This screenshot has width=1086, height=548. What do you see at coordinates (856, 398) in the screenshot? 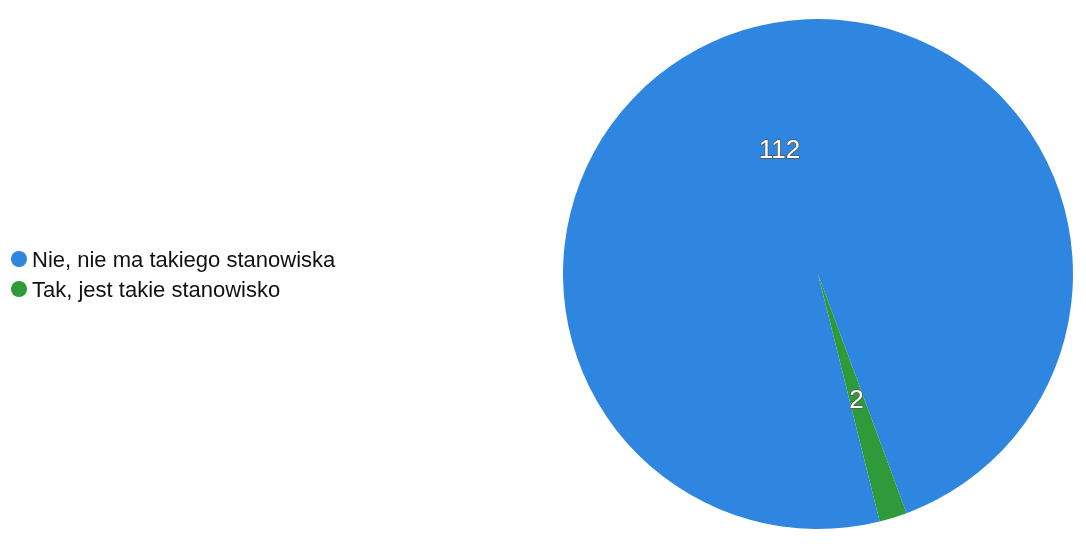
I see `data-label: 2` at bounding box center [856, 398].